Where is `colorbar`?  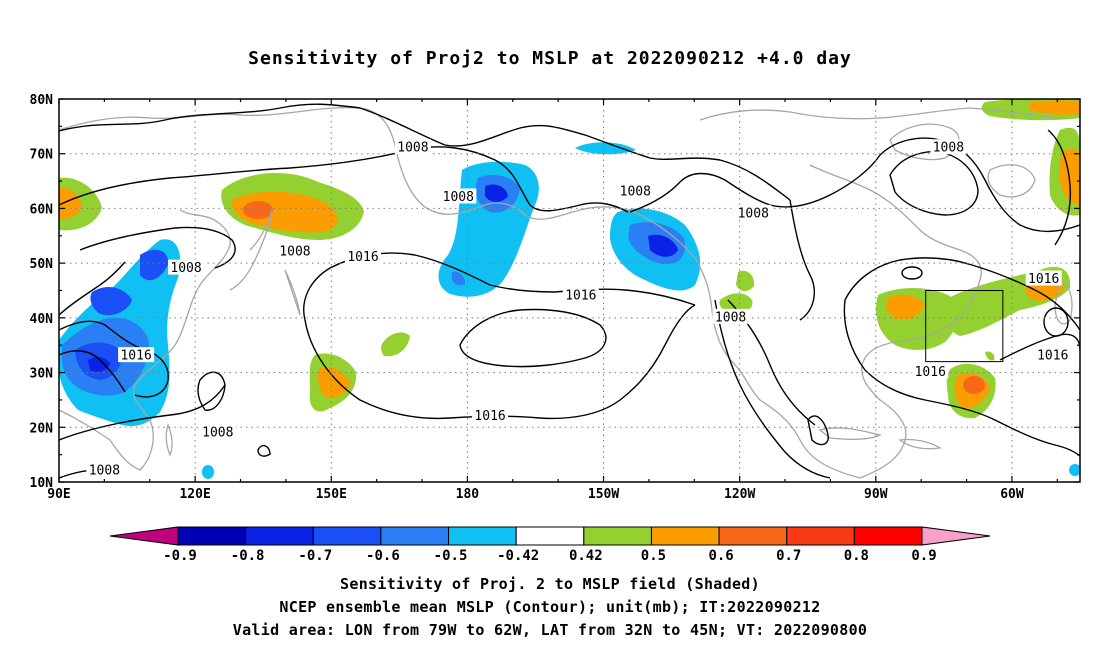 colorbar is located at coordinates (550, 536).